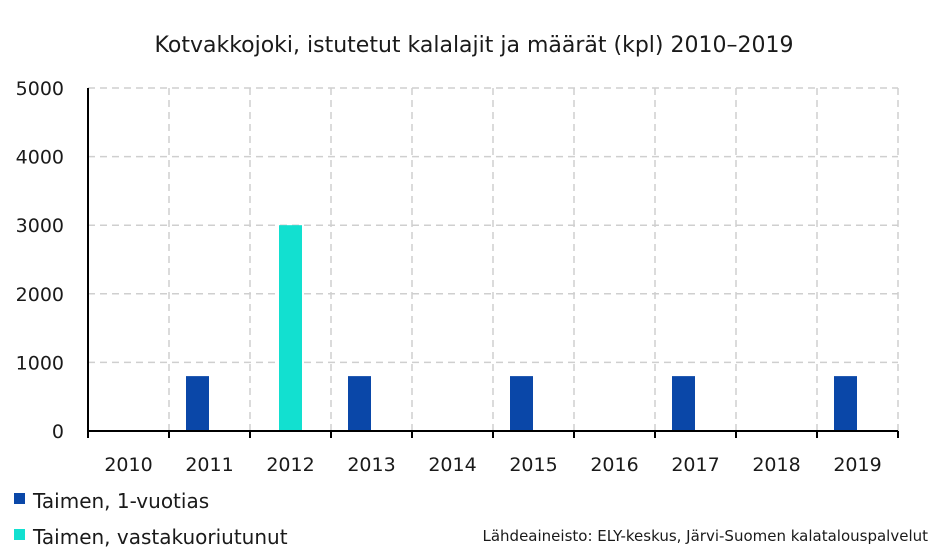  Describe the element at coordinates (452, 465) in the screenshot. I see `x-tick-label: 2014` at that location.